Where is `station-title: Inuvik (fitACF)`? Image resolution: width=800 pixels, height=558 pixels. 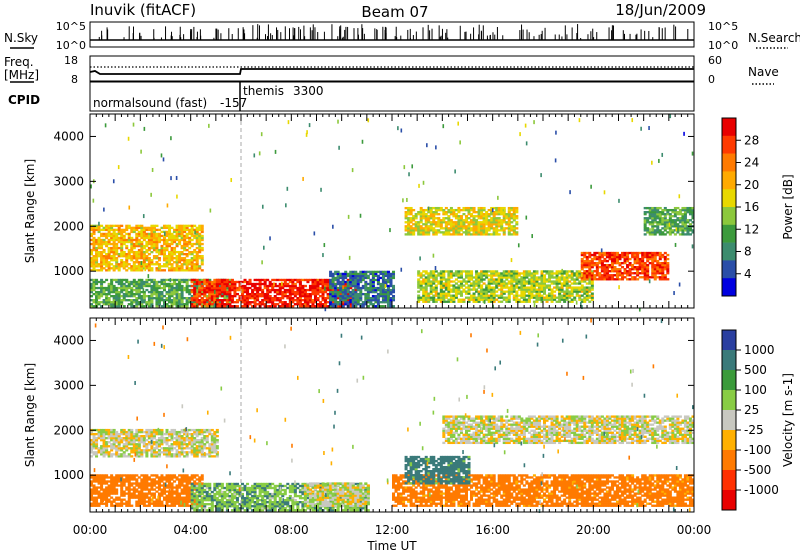 station-title: Inuvik (fitACF) is located at coordinates (143, 10).